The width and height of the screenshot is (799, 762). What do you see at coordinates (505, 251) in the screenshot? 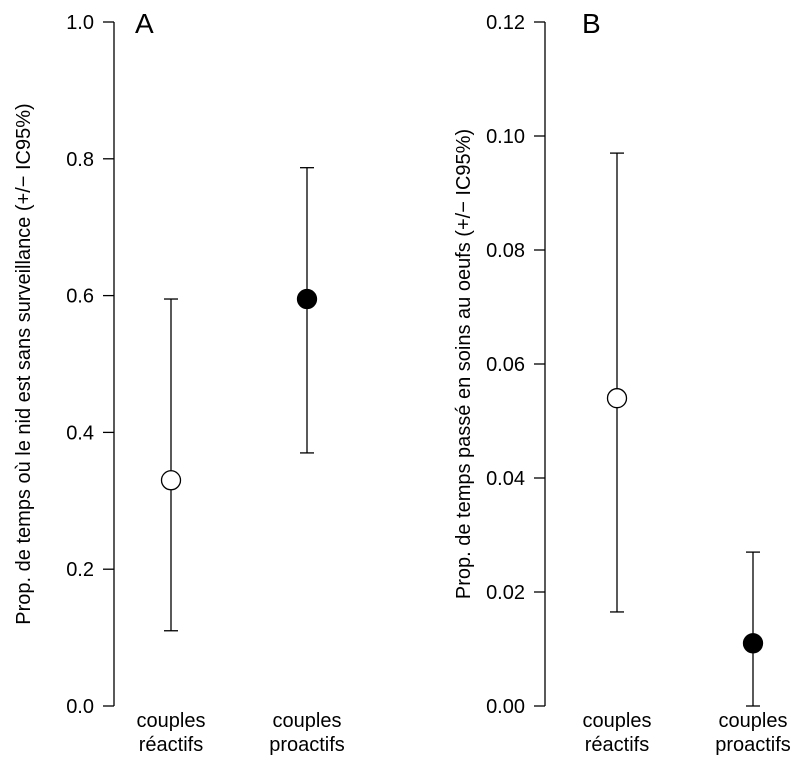
I see `y-tick-label: 0.08` at bounding box center [505, 251].